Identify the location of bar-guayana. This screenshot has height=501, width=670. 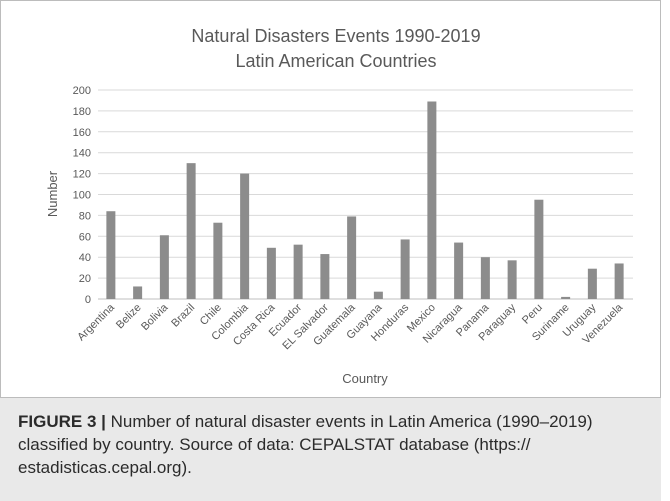
(378, 295).